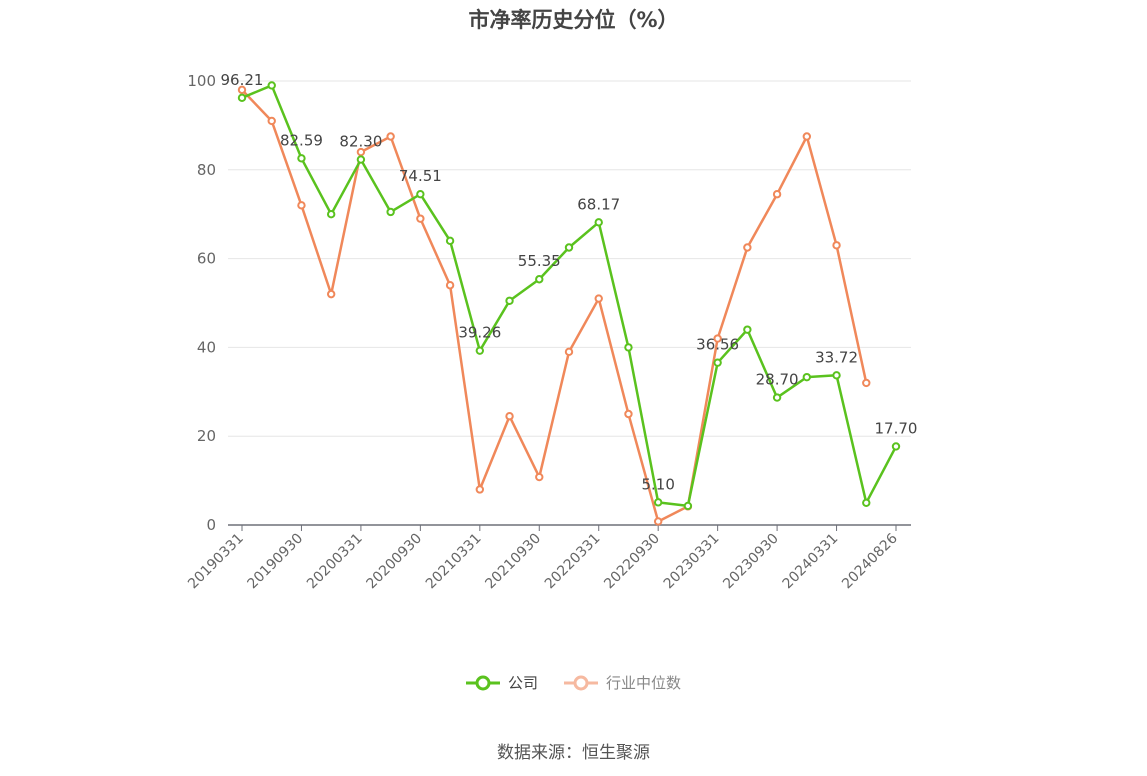  I want to click on x-tick-label: 20220331, so click(573, 562).